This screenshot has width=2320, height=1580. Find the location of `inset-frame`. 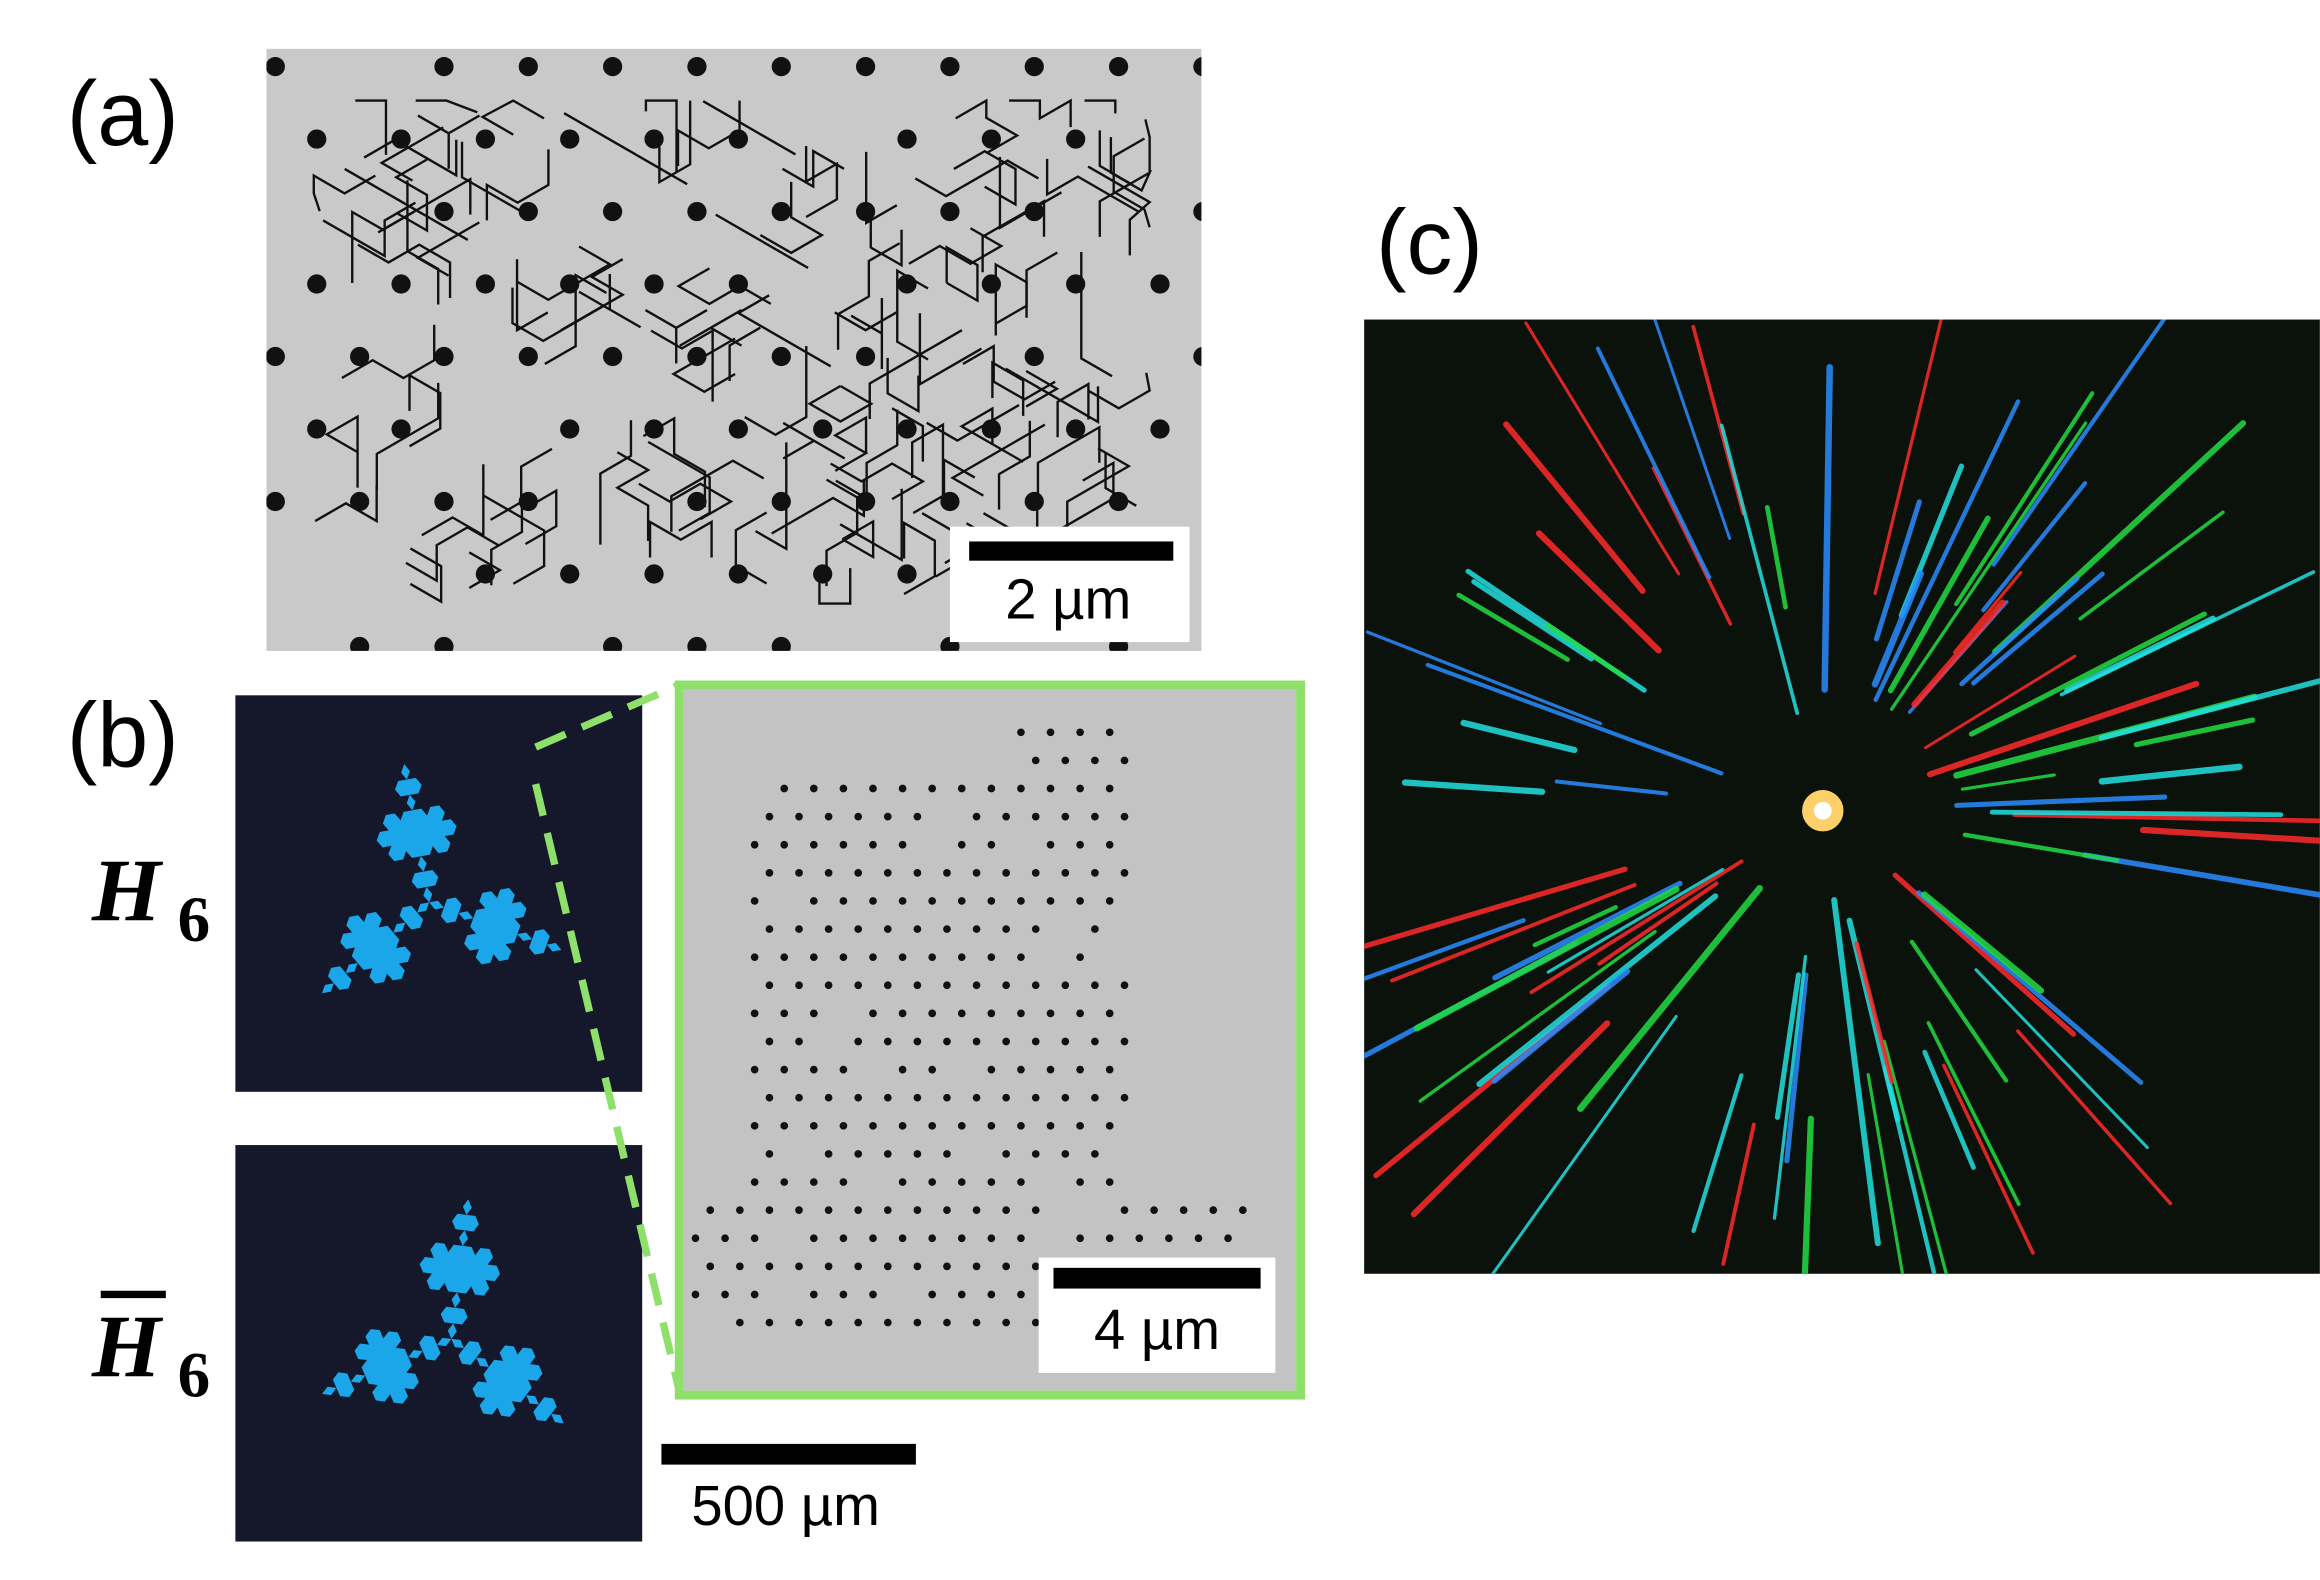

inset-frame is located at coordinates (989, 1040).